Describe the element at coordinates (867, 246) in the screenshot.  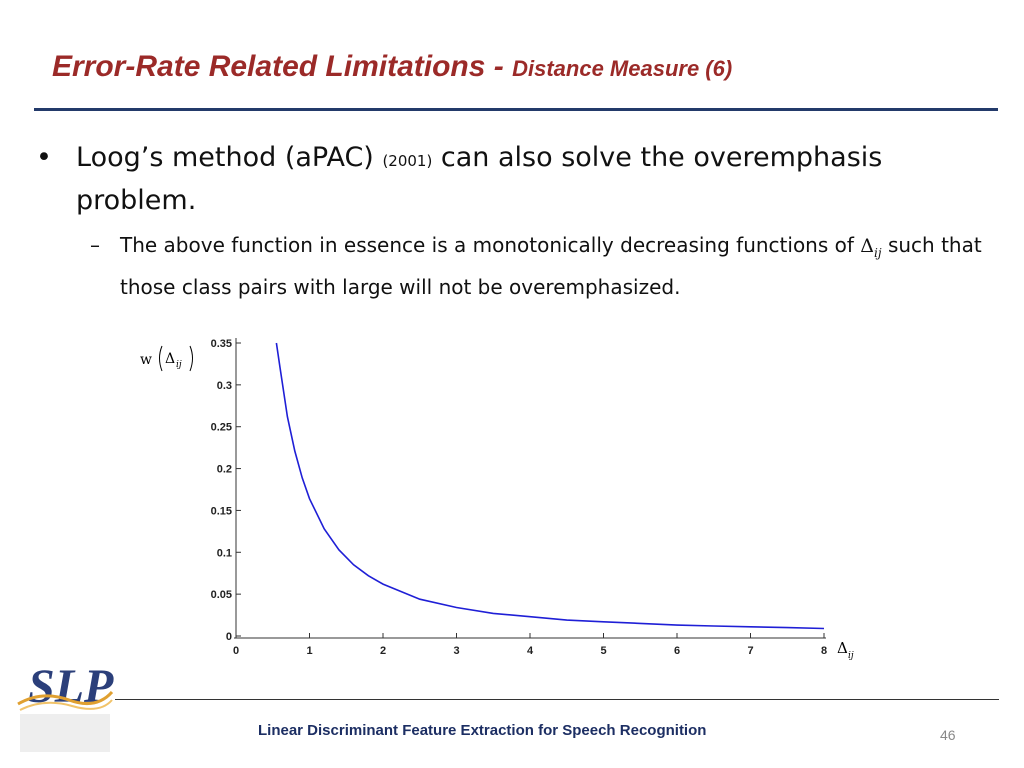
I see `delta-symbol: Δ` at that location.